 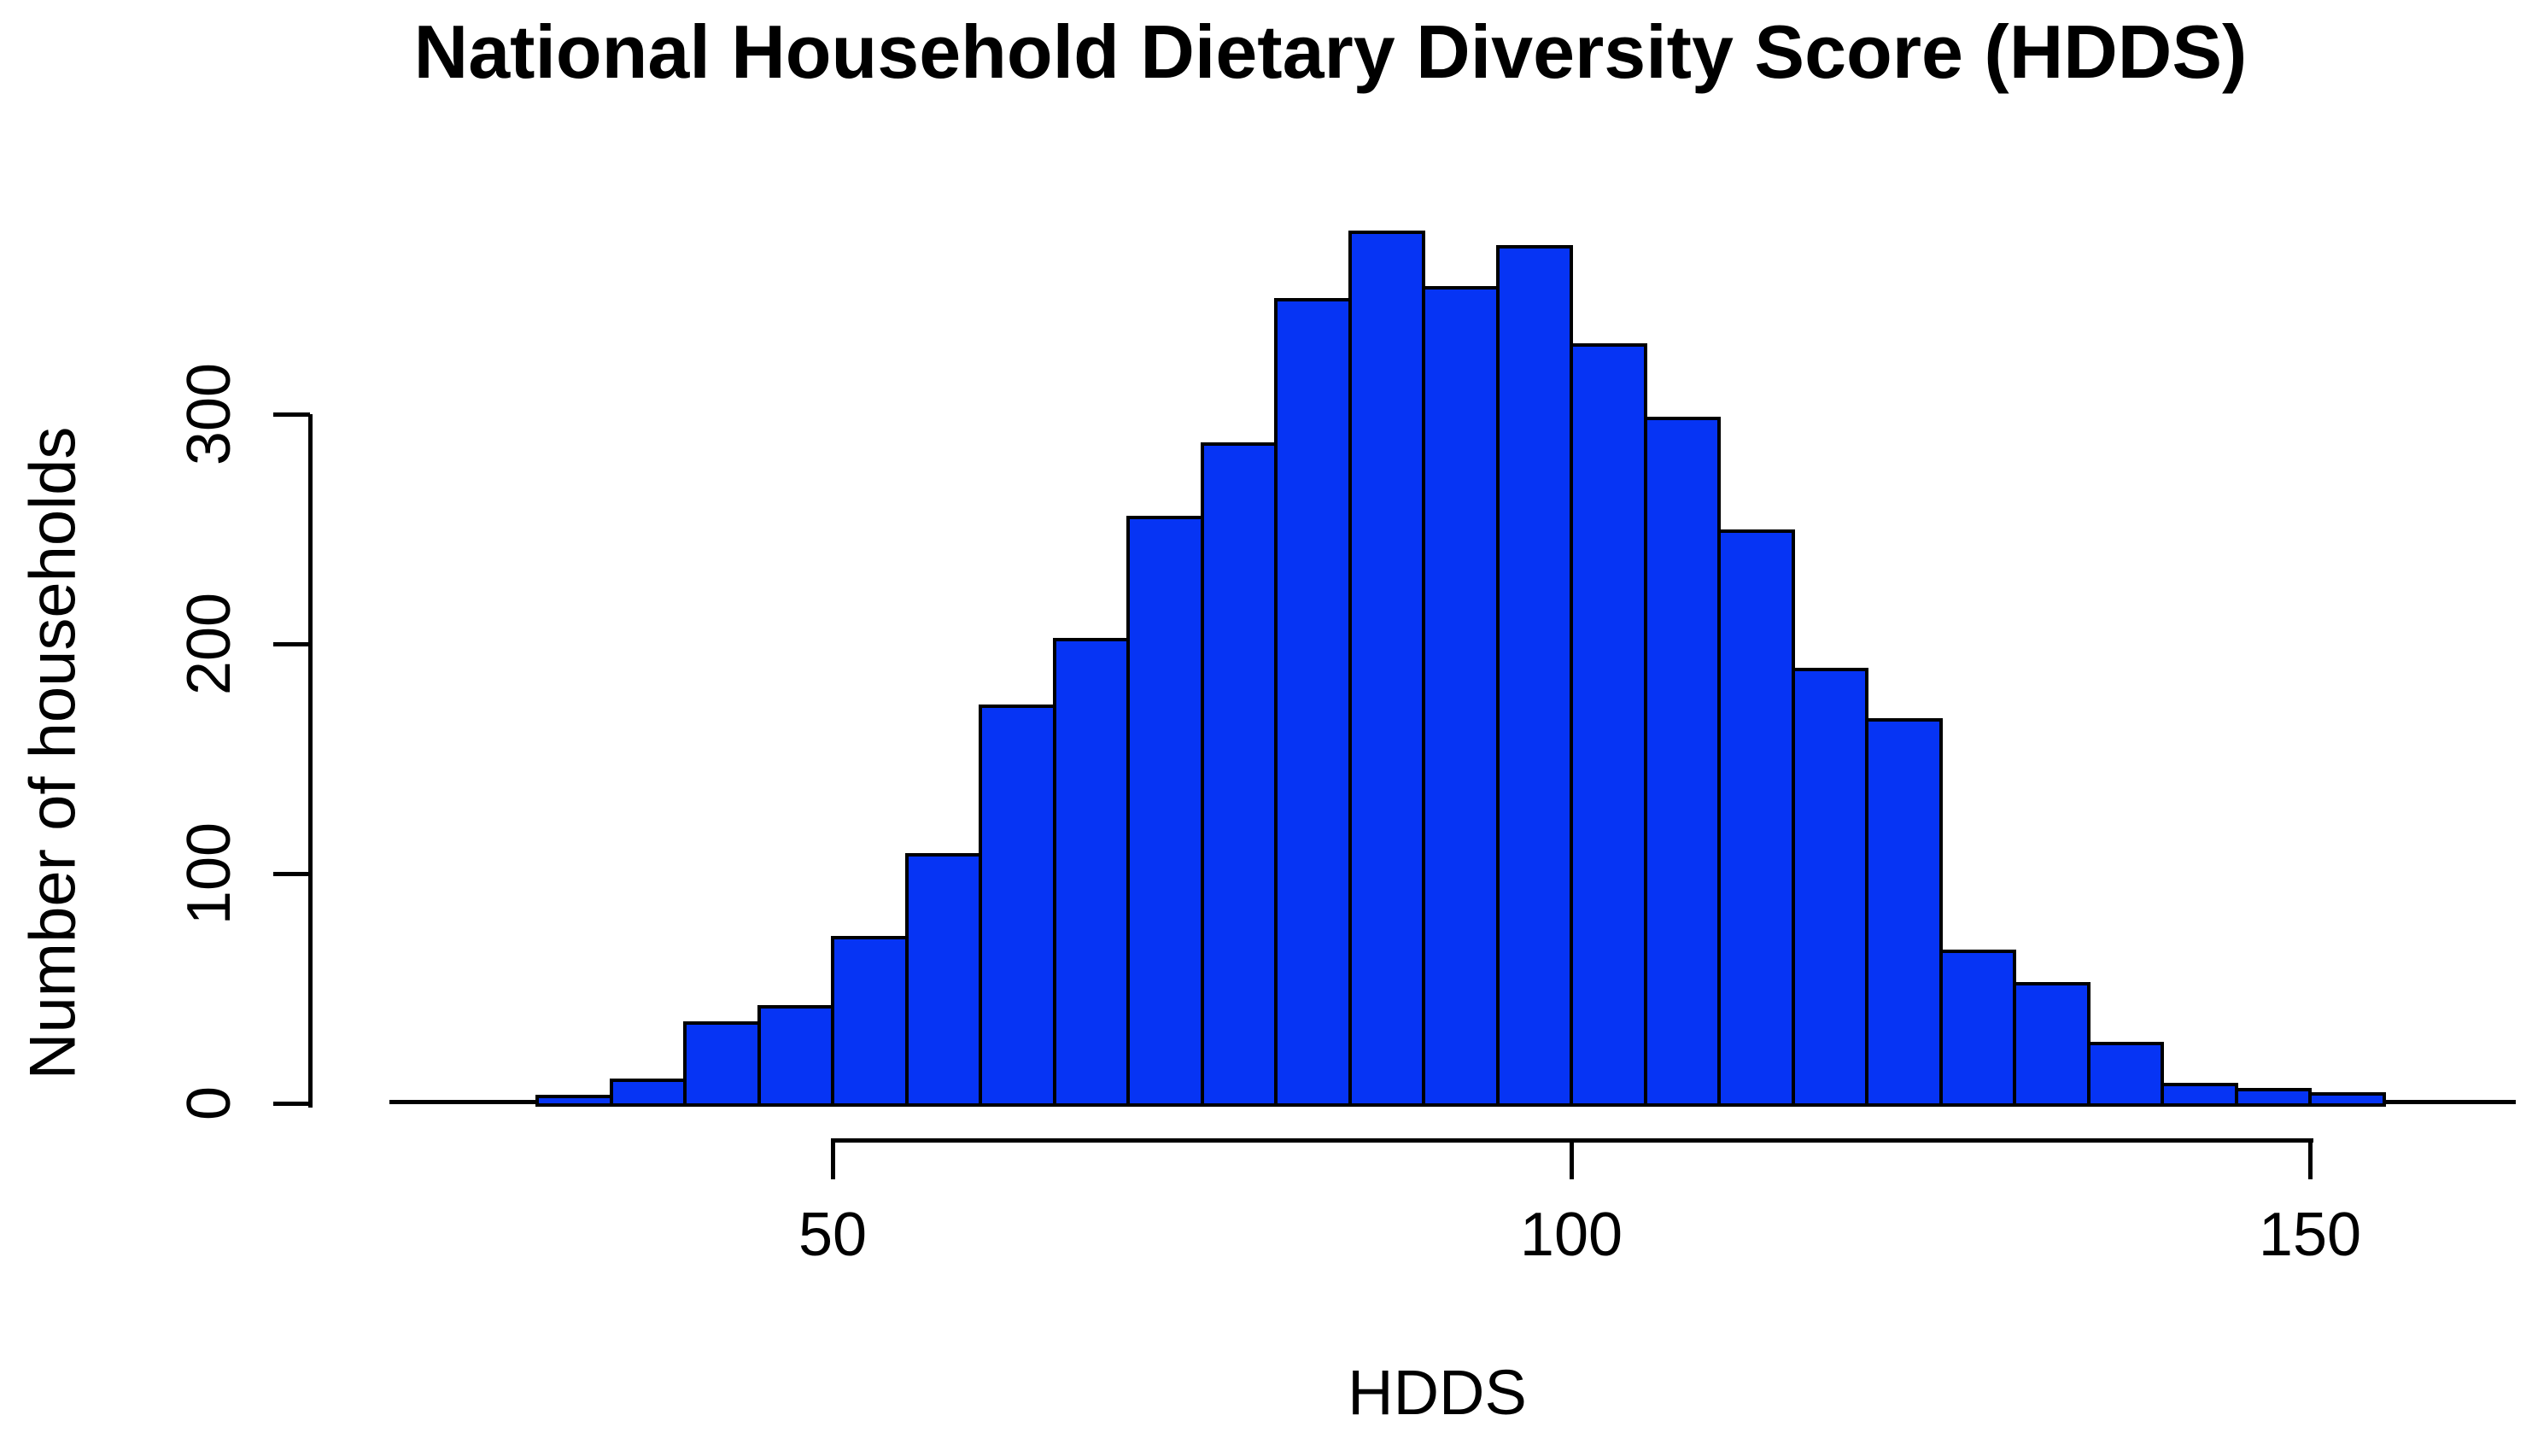 I want to click on y-tick-label: 200, so click(x=209, y=644).